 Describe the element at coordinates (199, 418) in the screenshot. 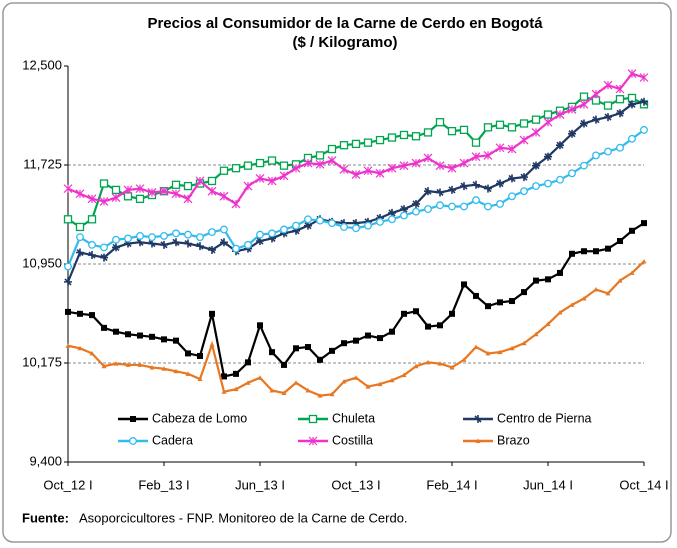

I see `legend-label: Cabeza de Lomo` at that location.